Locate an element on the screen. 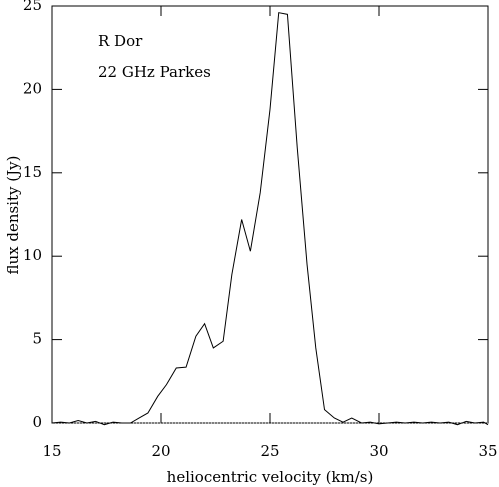 This screenshot has height=487, width=499. y-tick-label: 10 is located at coordinates (32, 255).